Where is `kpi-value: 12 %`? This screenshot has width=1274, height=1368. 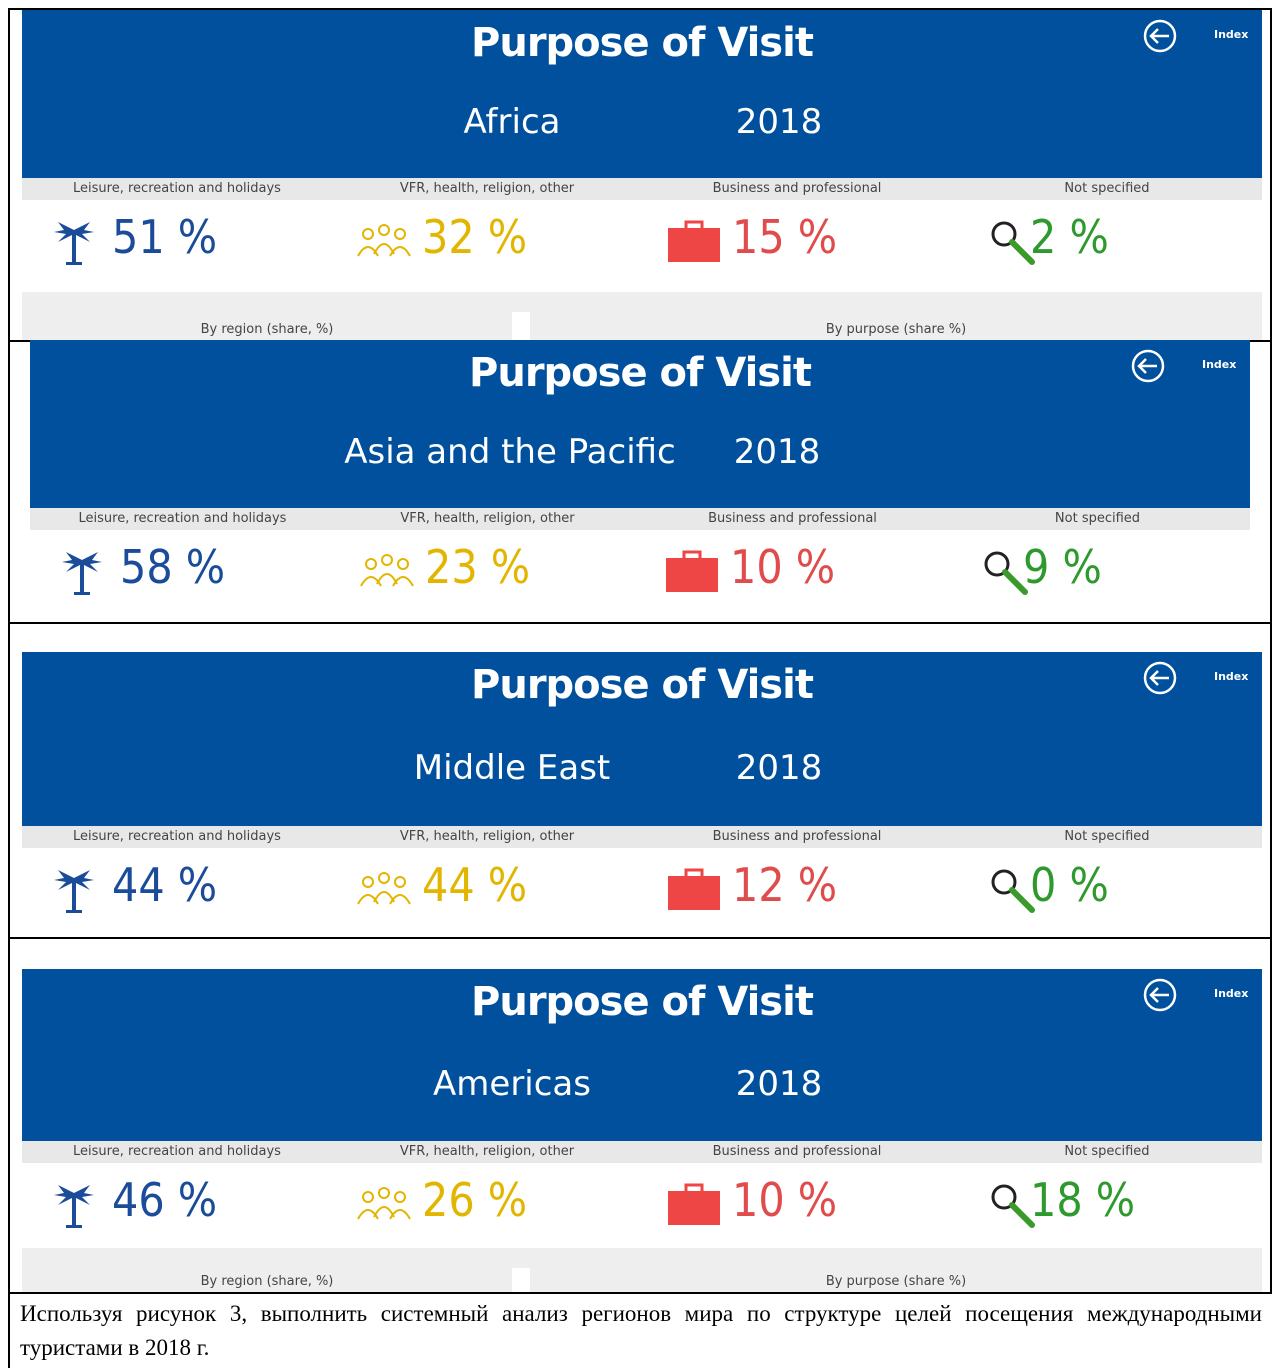
kpi-value: 12 % is located at coordinates (785, 885).